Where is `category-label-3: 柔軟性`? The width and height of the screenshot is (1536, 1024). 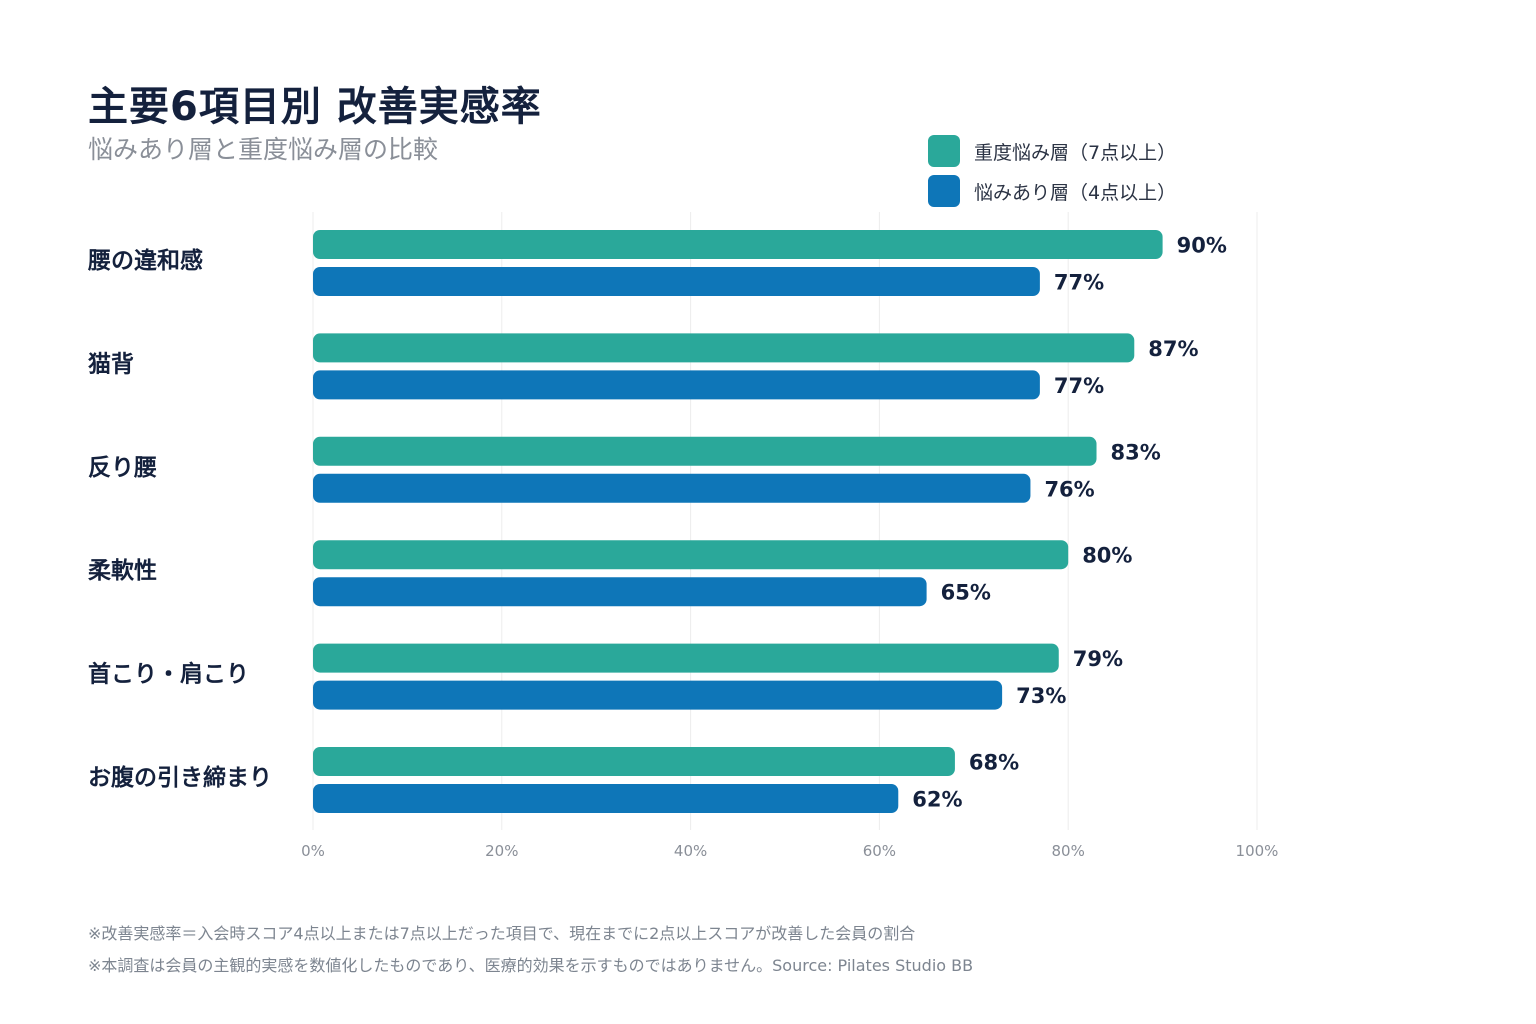 category-label-3: 柔軟性 is located at coordinates (122, 570).